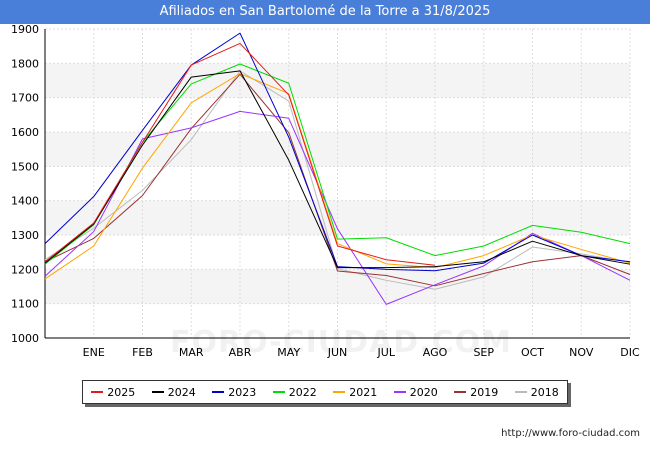 The height and width of the screenshot is (450, 650). What do you see at coordinates (341, 342) in the screenshot?
I see `watermark-text: FORO-CIUDAD.COM` at bounding box center [341, 342].